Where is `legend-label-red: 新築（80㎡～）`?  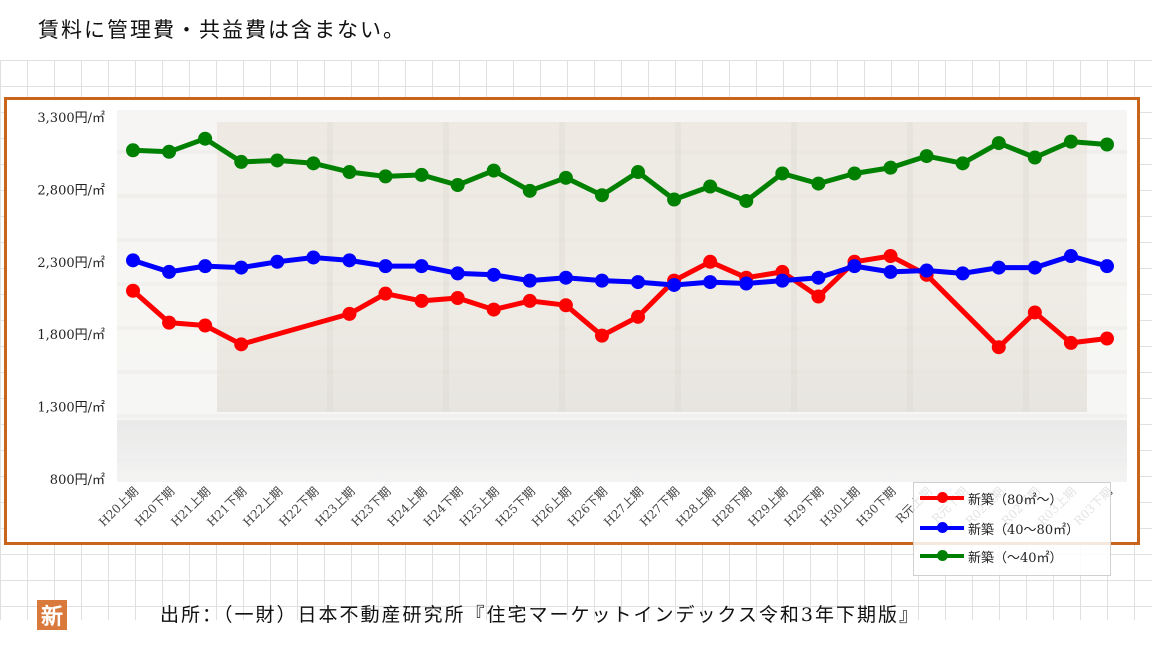
legend-label-red: 新築（80㎡～） is located at coordinates (1015, 500).